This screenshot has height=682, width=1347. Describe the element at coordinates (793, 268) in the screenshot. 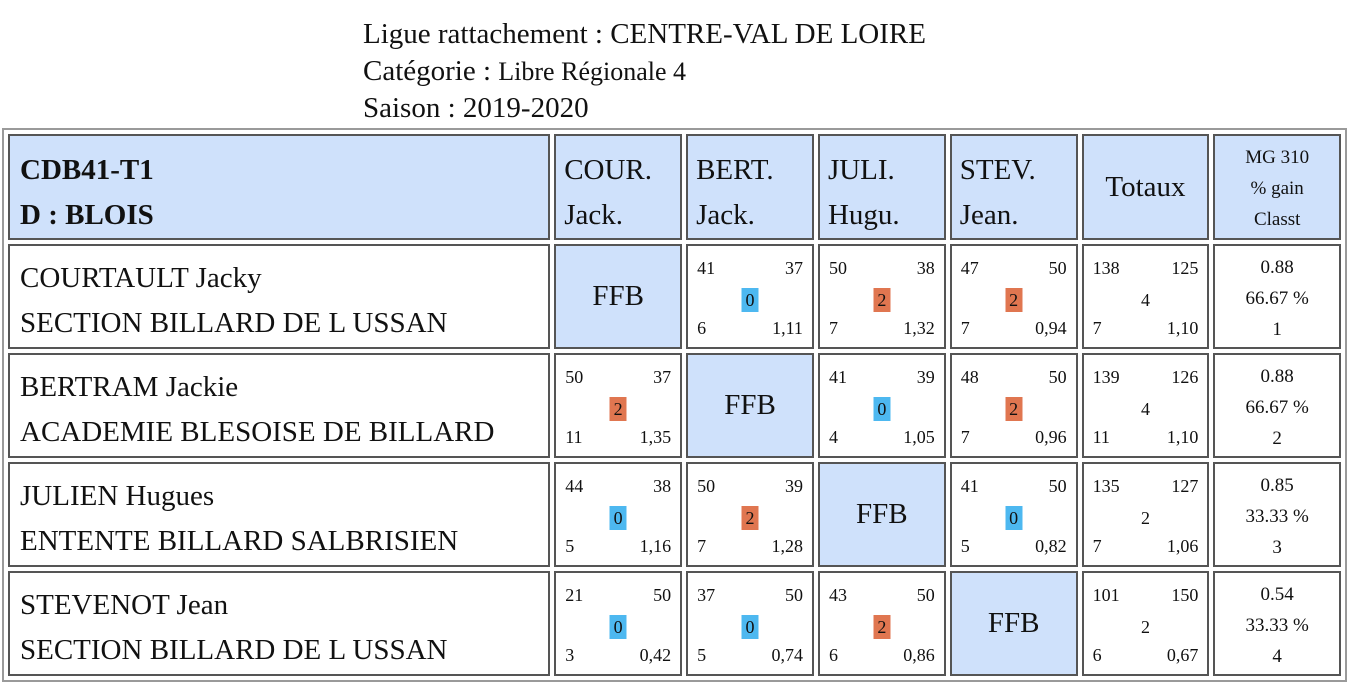

I see `match-distance: 37` at that location.